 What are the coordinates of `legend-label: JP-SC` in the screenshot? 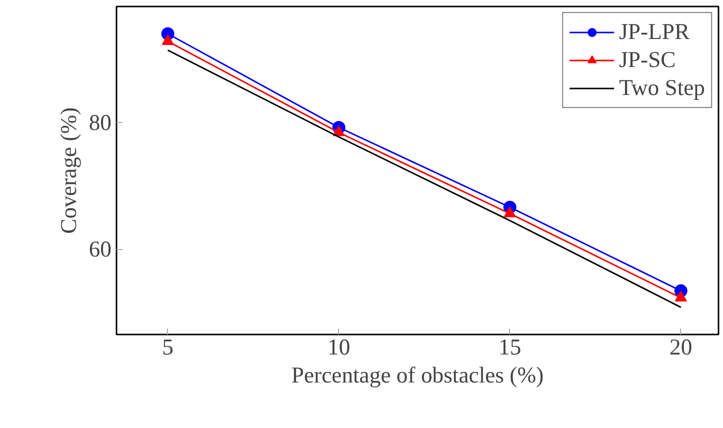 It's located at (647, 60).